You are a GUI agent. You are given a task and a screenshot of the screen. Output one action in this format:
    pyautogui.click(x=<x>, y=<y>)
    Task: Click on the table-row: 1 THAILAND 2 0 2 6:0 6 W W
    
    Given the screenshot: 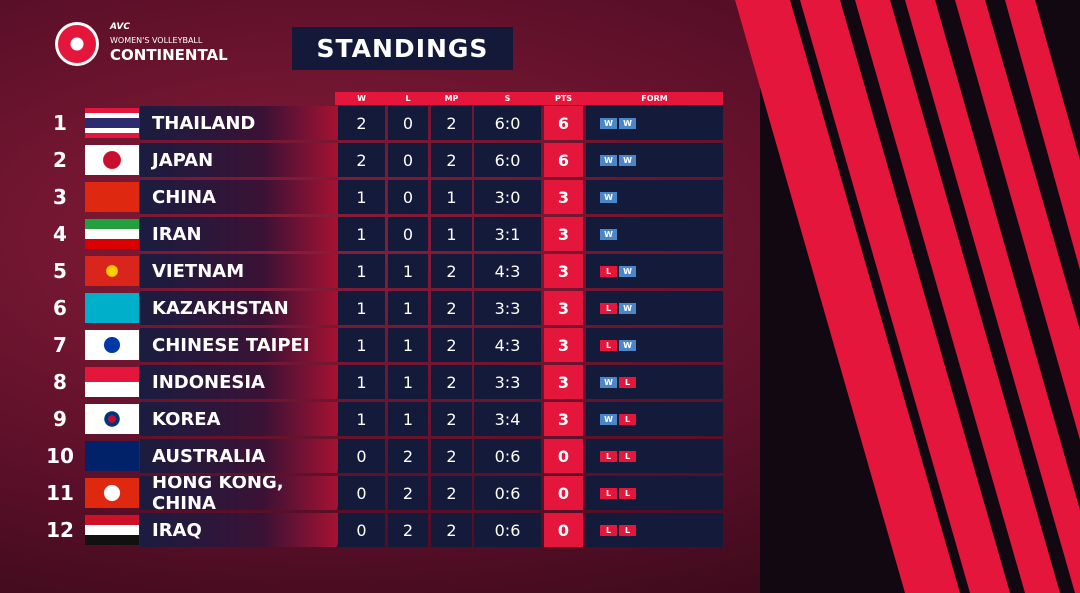 What is the action you would take?
    pyautogui.click(x=540, y=123)
    